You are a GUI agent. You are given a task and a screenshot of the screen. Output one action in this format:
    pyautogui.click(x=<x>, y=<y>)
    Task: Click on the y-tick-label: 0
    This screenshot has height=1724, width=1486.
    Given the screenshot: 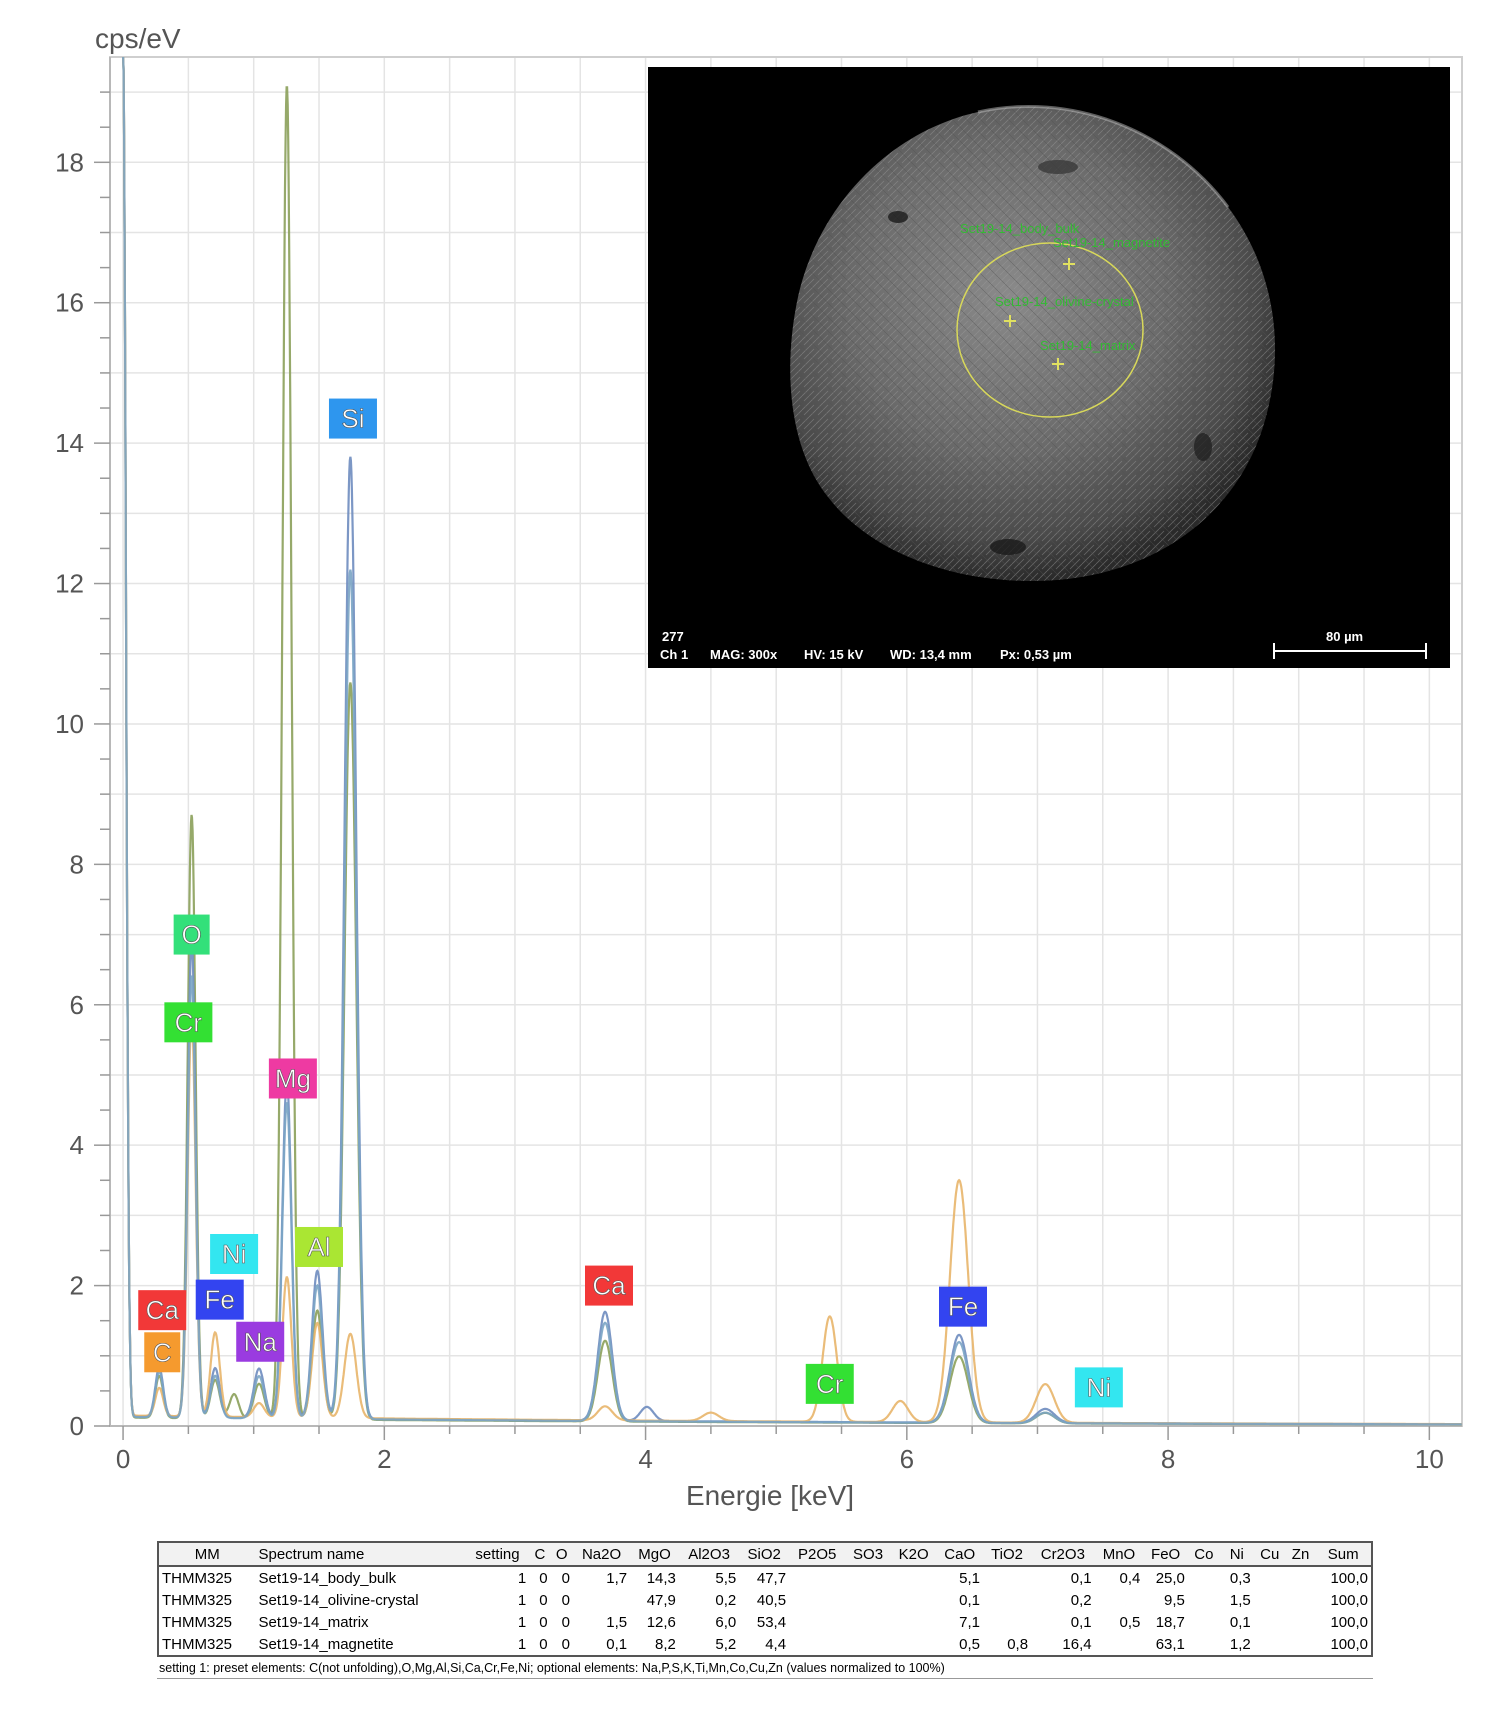 What is the action you would take?
    pyautogui.click(x=77, y=1426)
    